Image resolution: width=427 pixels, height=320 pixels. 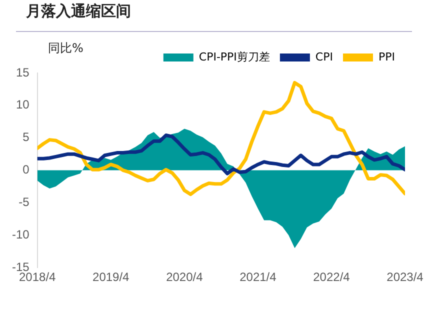 What do you see at coordinates (111, 277) in the screenshot?
I see `x-tick-label: 2019/4` at bounding box center [111, 277].